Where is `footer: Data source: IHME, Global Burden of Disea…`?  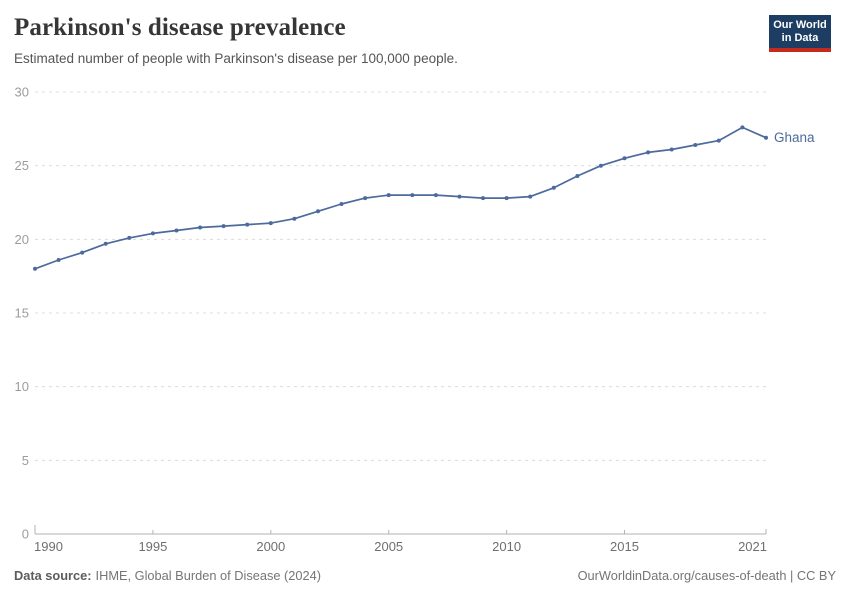 footer: Data source: IHME, Global Burden of Disea… is located at coordinates (425, 575).